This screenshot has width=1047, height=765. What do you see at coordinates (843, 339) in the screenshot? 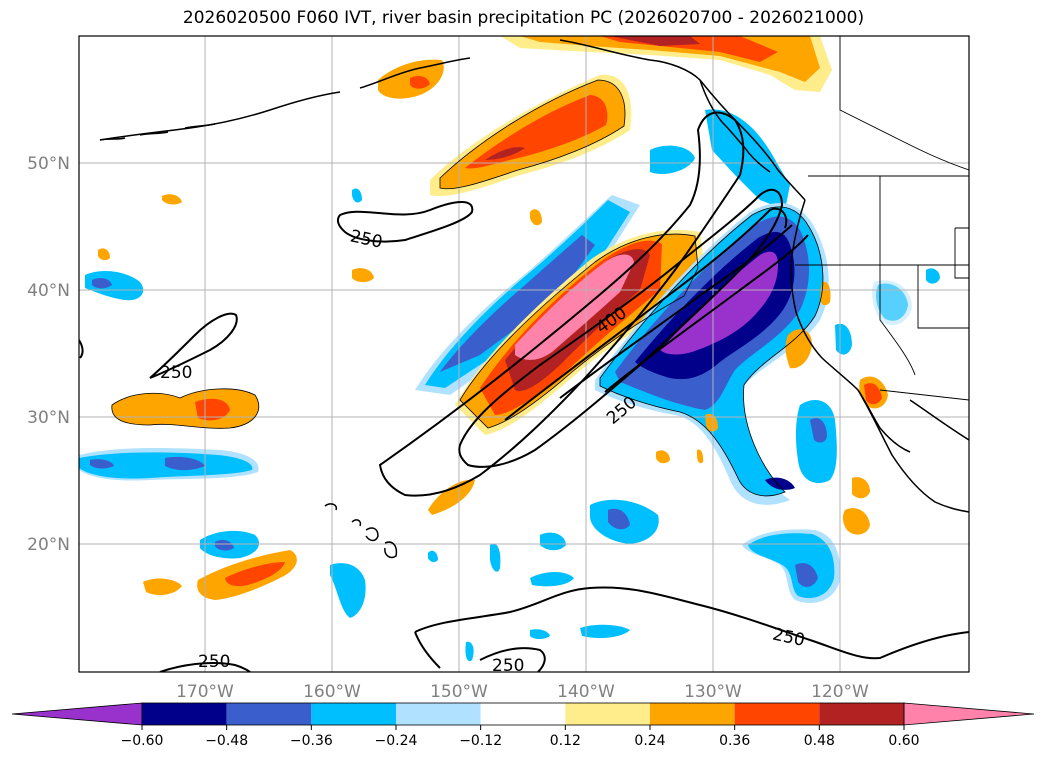
I see `precip-region-california-negative-blue` at bounding box center [843, 339].